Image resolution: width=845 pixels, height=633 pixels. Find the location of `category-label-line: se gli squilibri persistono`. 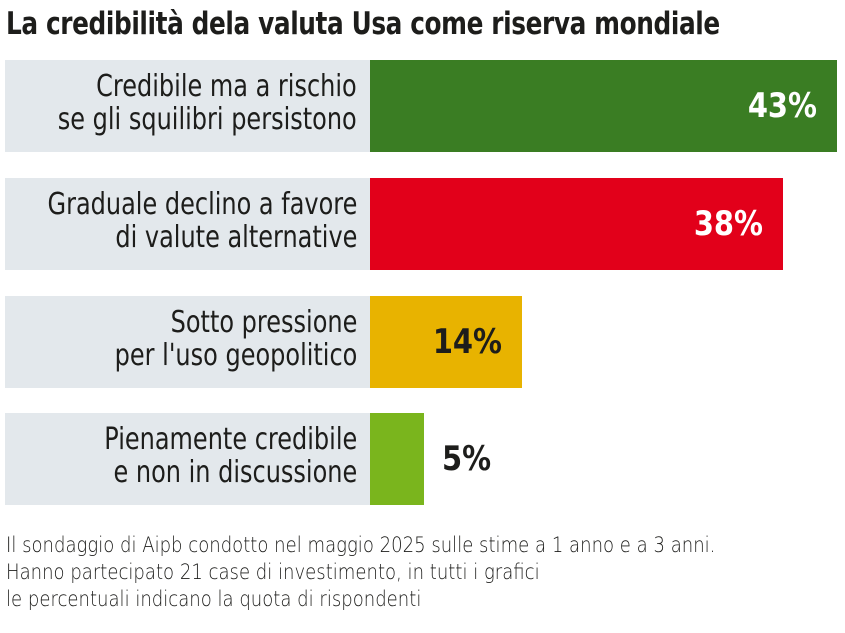

category-label-line: se gli squilibri persistono is located at coordinates (207, 119).